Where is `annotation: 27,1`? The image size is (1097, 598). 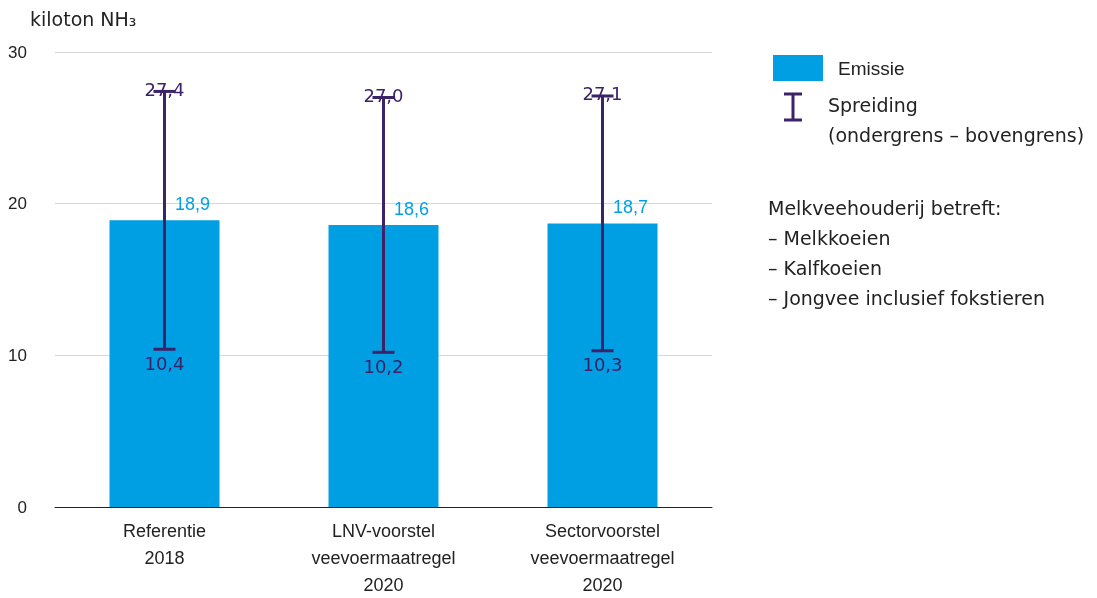 annotation: 27,1 is located at coordinates (602, 94).